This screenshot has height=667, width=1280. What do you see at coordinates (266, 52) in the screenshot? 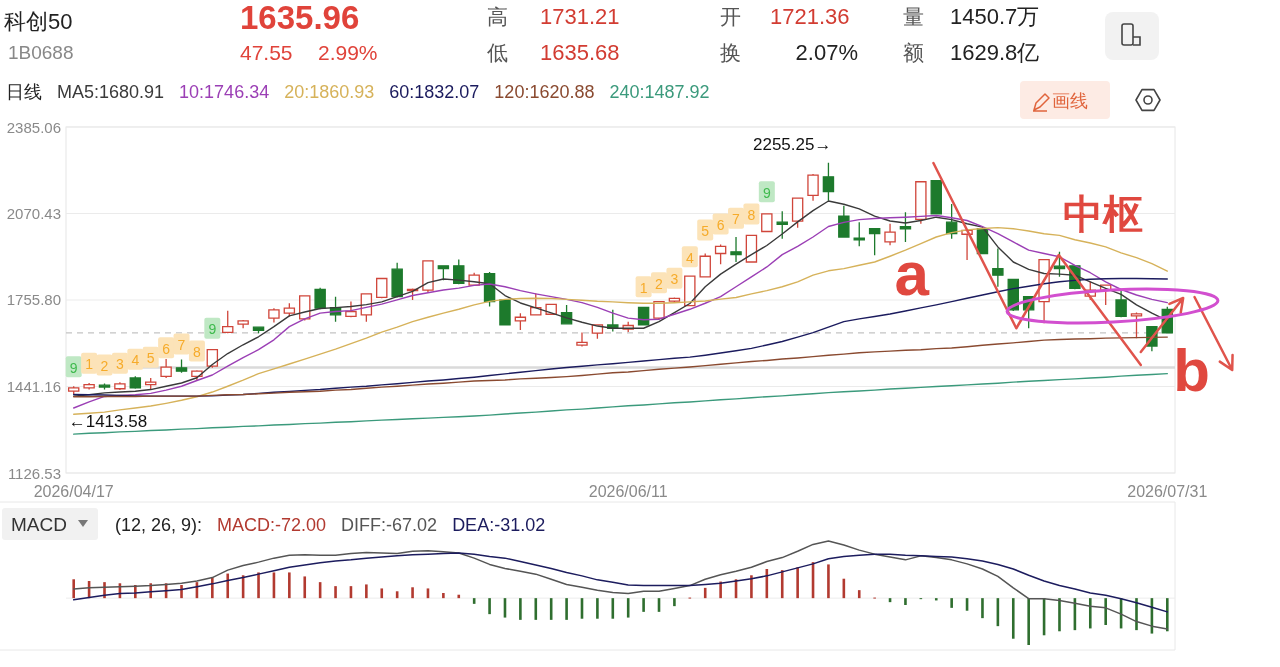
I see `text: 47.55` at bounding box center [266, 52].